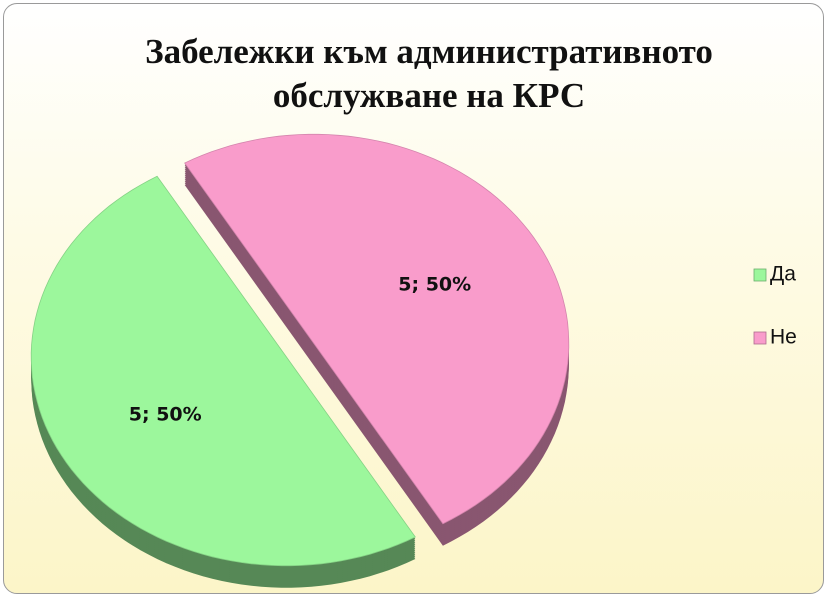 The width and height of the screenshot is (829, 599). What do you see at coordinates (783, 274) in the screenshot?
I see `legend-label: Да` at bounding box center [783, 274].